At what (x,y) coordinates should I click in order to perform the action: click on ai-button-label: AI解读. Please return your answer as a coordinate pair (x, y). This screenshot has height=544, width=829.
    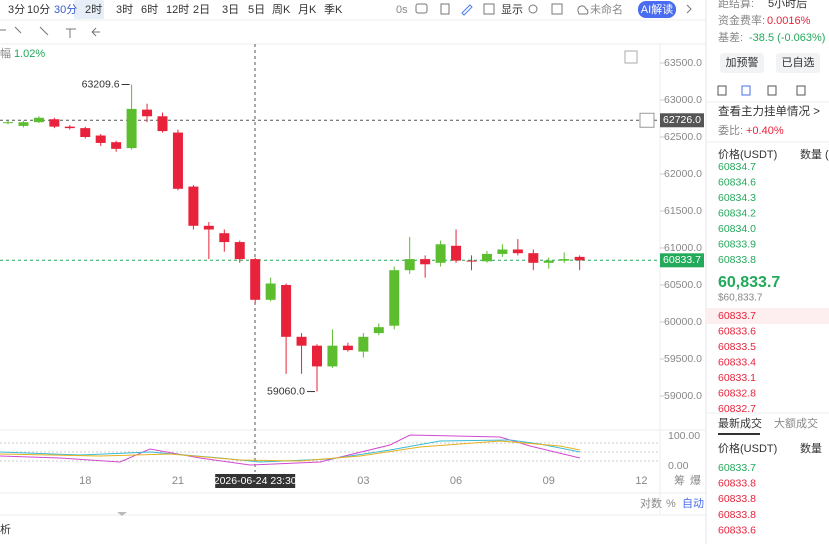
    Looking at the image, I should click on (657, 9).